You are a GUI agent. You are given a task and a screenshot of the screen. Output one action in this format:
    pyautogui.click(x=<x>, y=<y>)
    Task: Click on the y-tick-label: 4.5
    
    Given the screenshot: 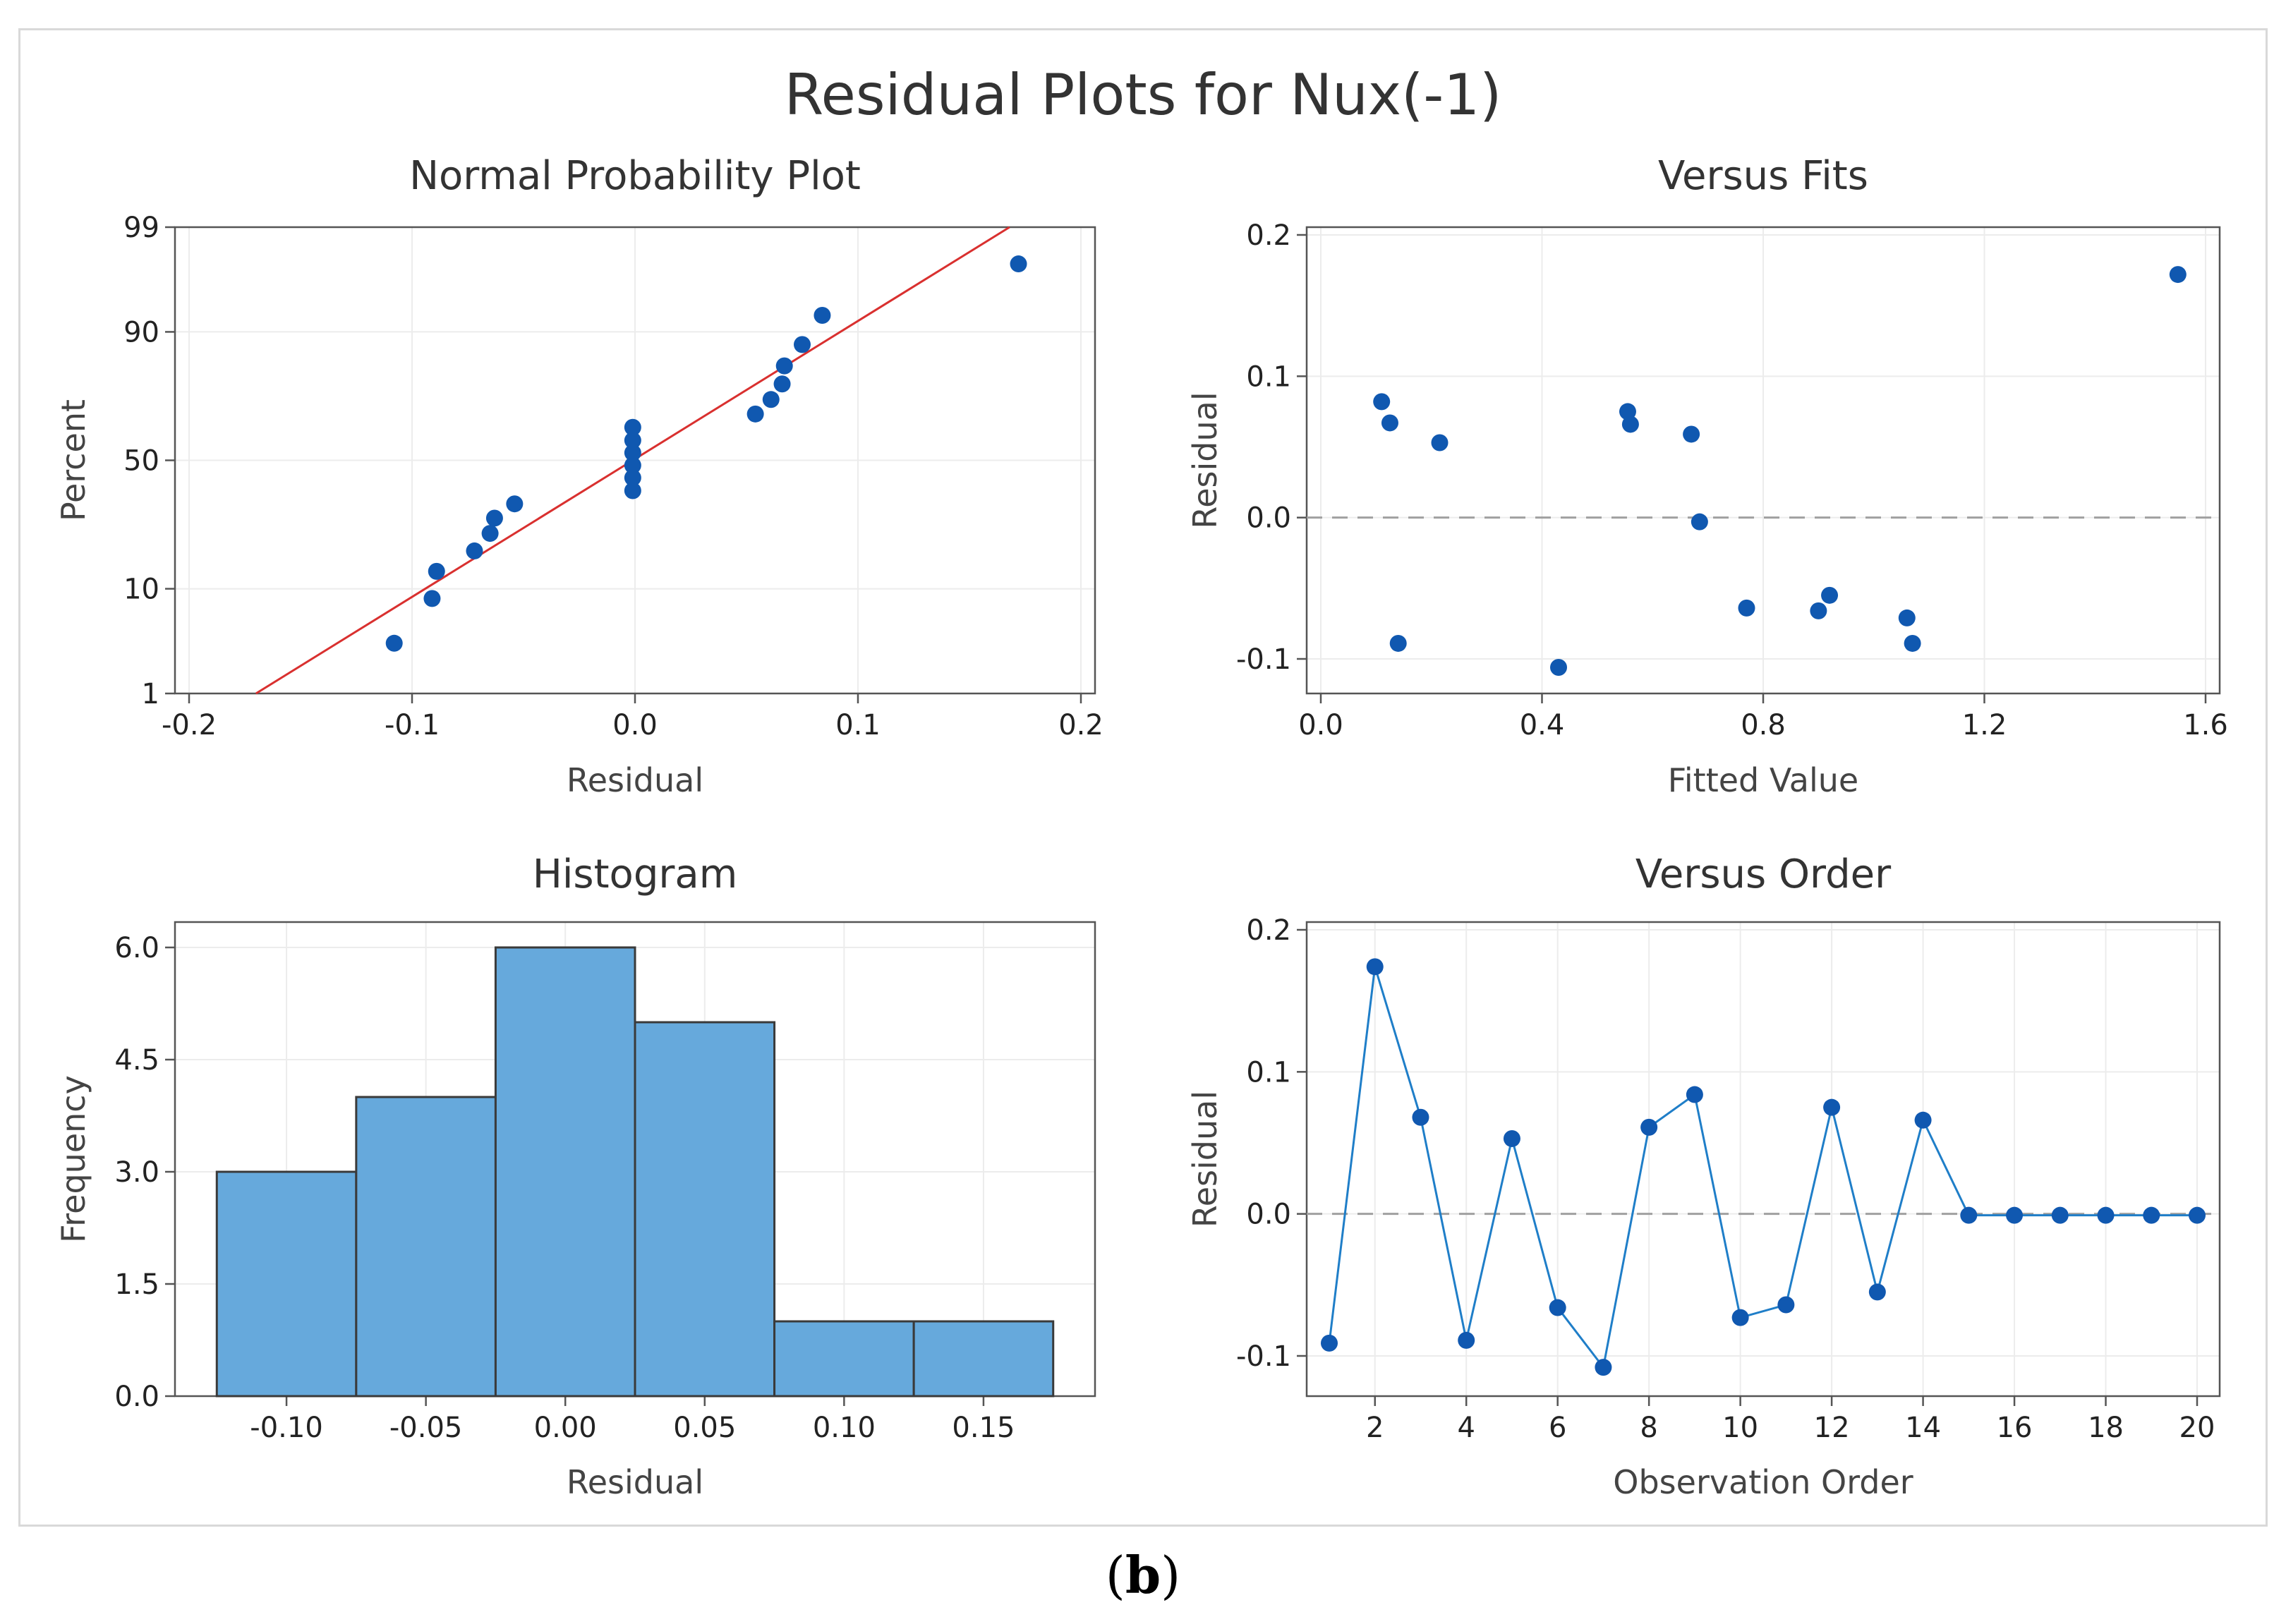 What is the action you would take?
    pyautogui.click(x=136, y=1060)
    